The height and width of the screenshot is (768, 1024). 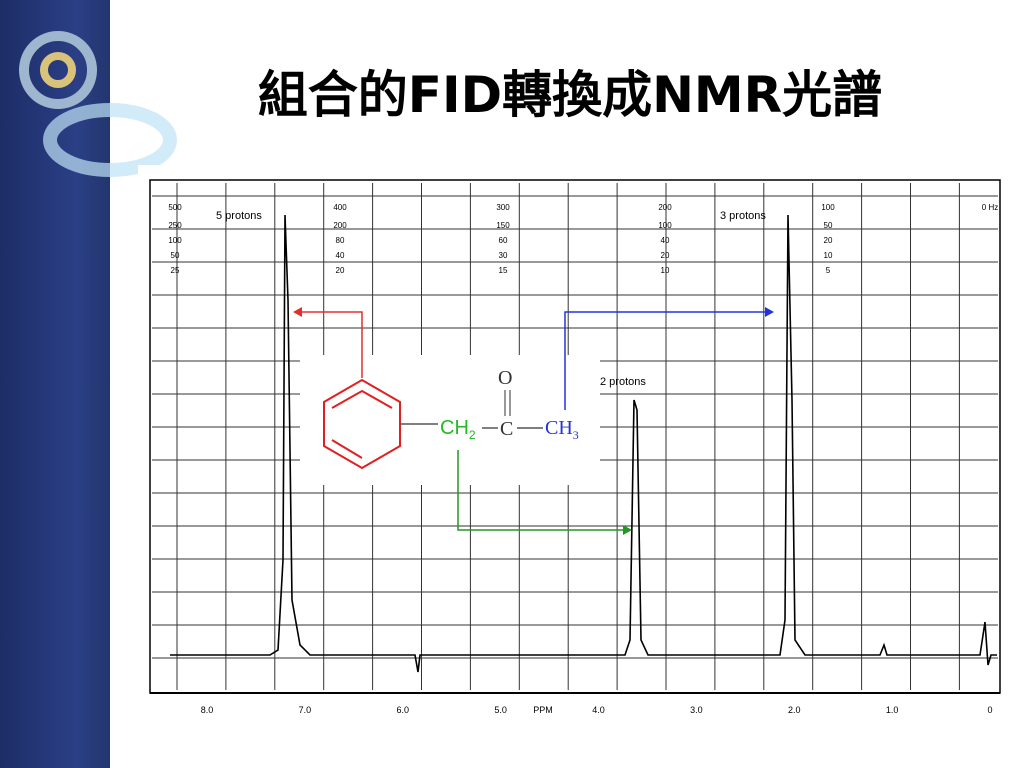 I want to click on logo, so click(x=98, y=104).